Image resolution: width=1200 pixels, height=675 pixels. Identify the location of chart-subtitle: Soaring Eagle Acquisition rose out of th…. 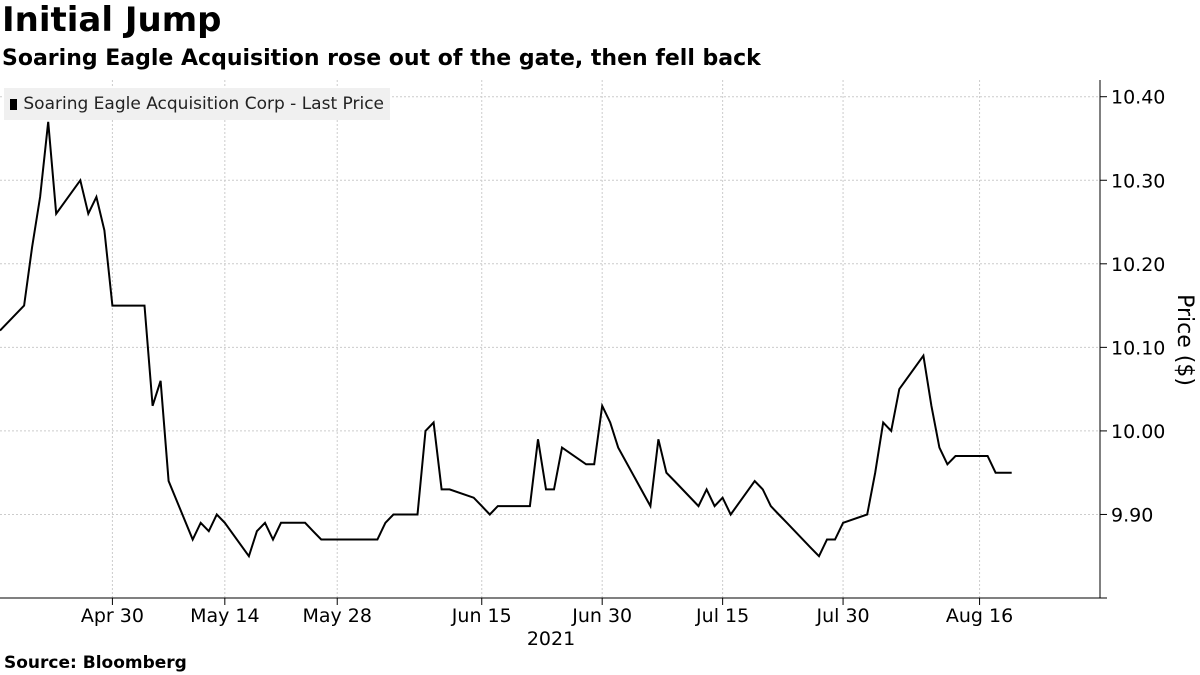
(381, 58).